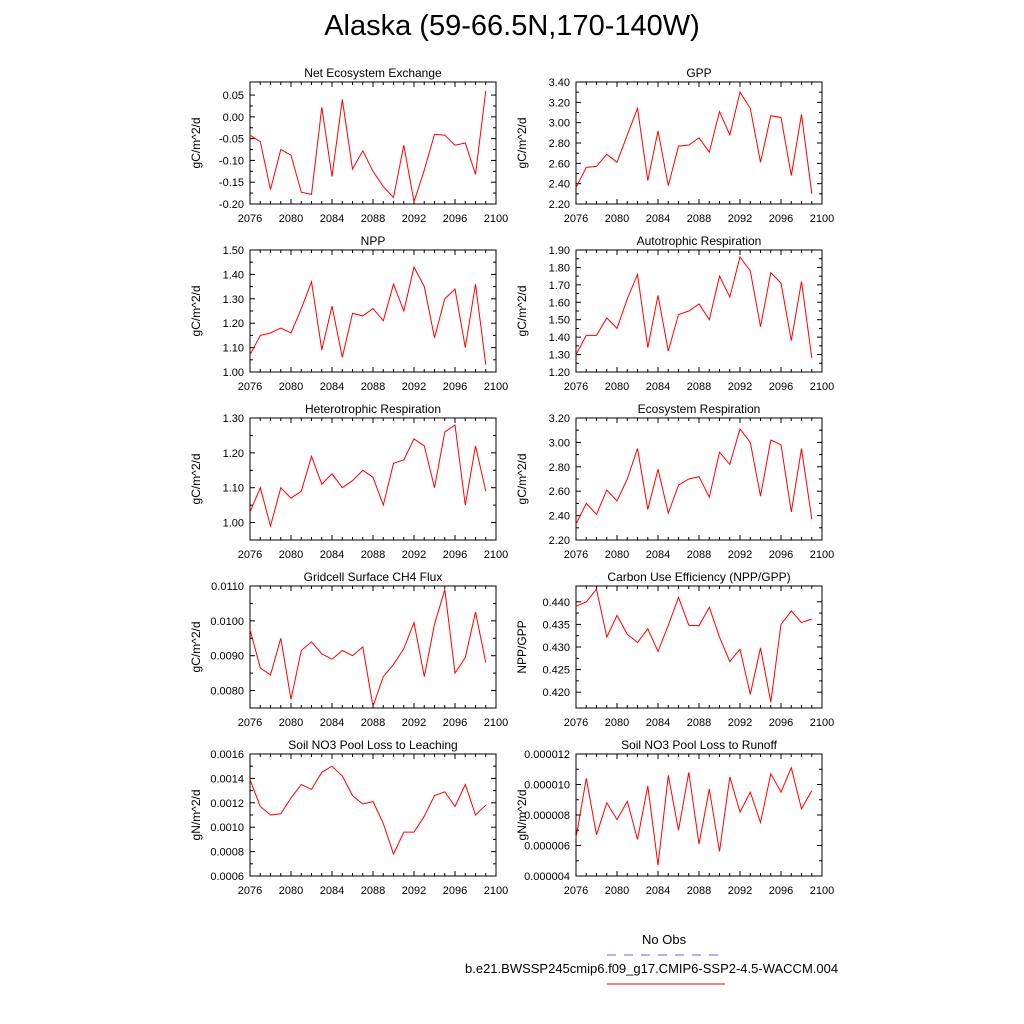  I want to click on y-tick-label: 0.0006, so click(227, 877).